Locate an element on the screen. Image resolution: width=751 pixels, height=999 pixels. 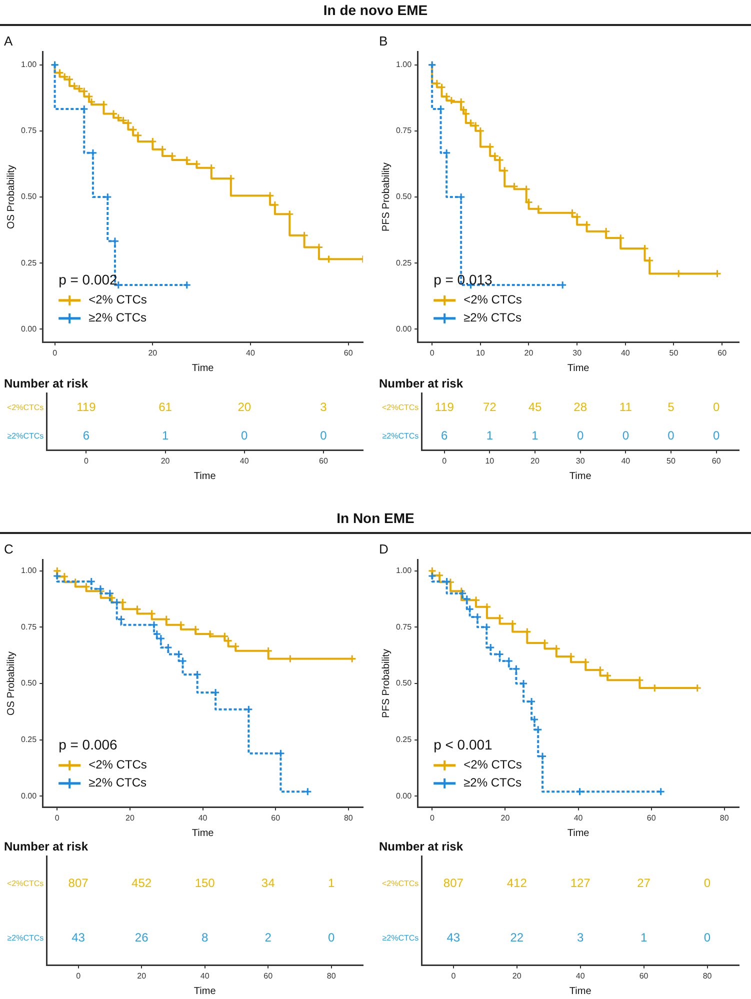
data-label: 72 is located at coordinates (489, 407).